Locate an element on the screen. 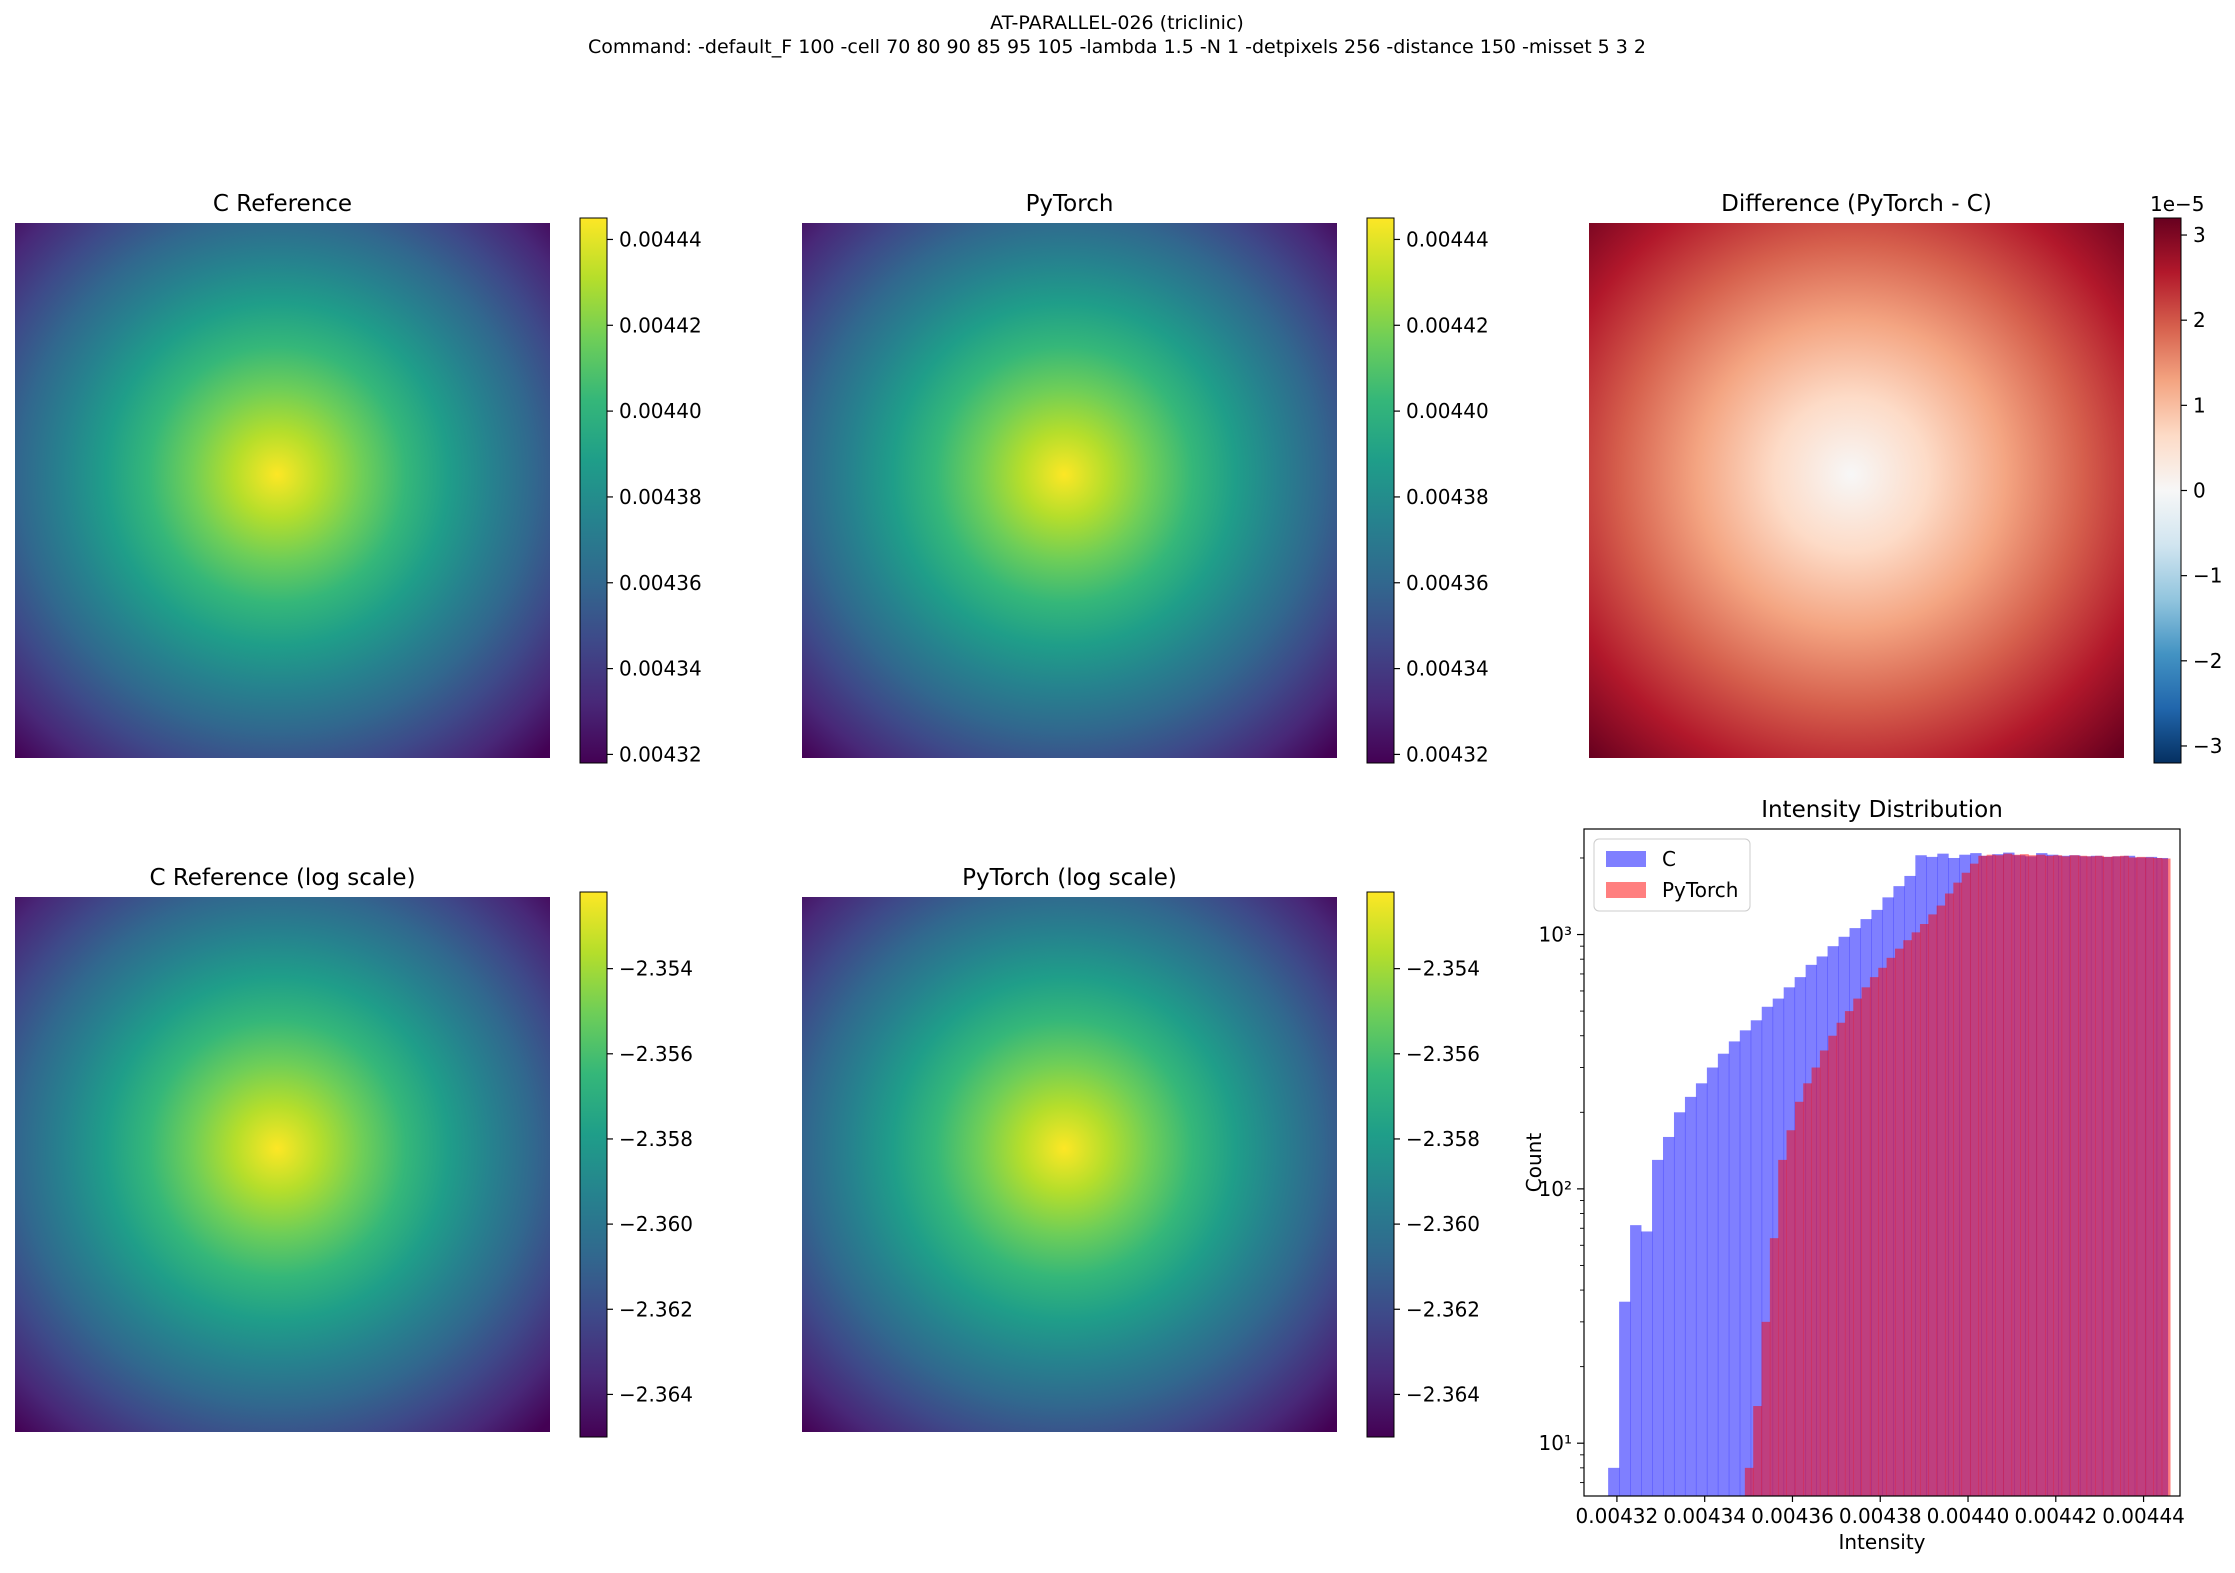 The height and width of the screenshot is (1573, 2235). legend-swatch-pytorch is located at coordinates (1626, 890).